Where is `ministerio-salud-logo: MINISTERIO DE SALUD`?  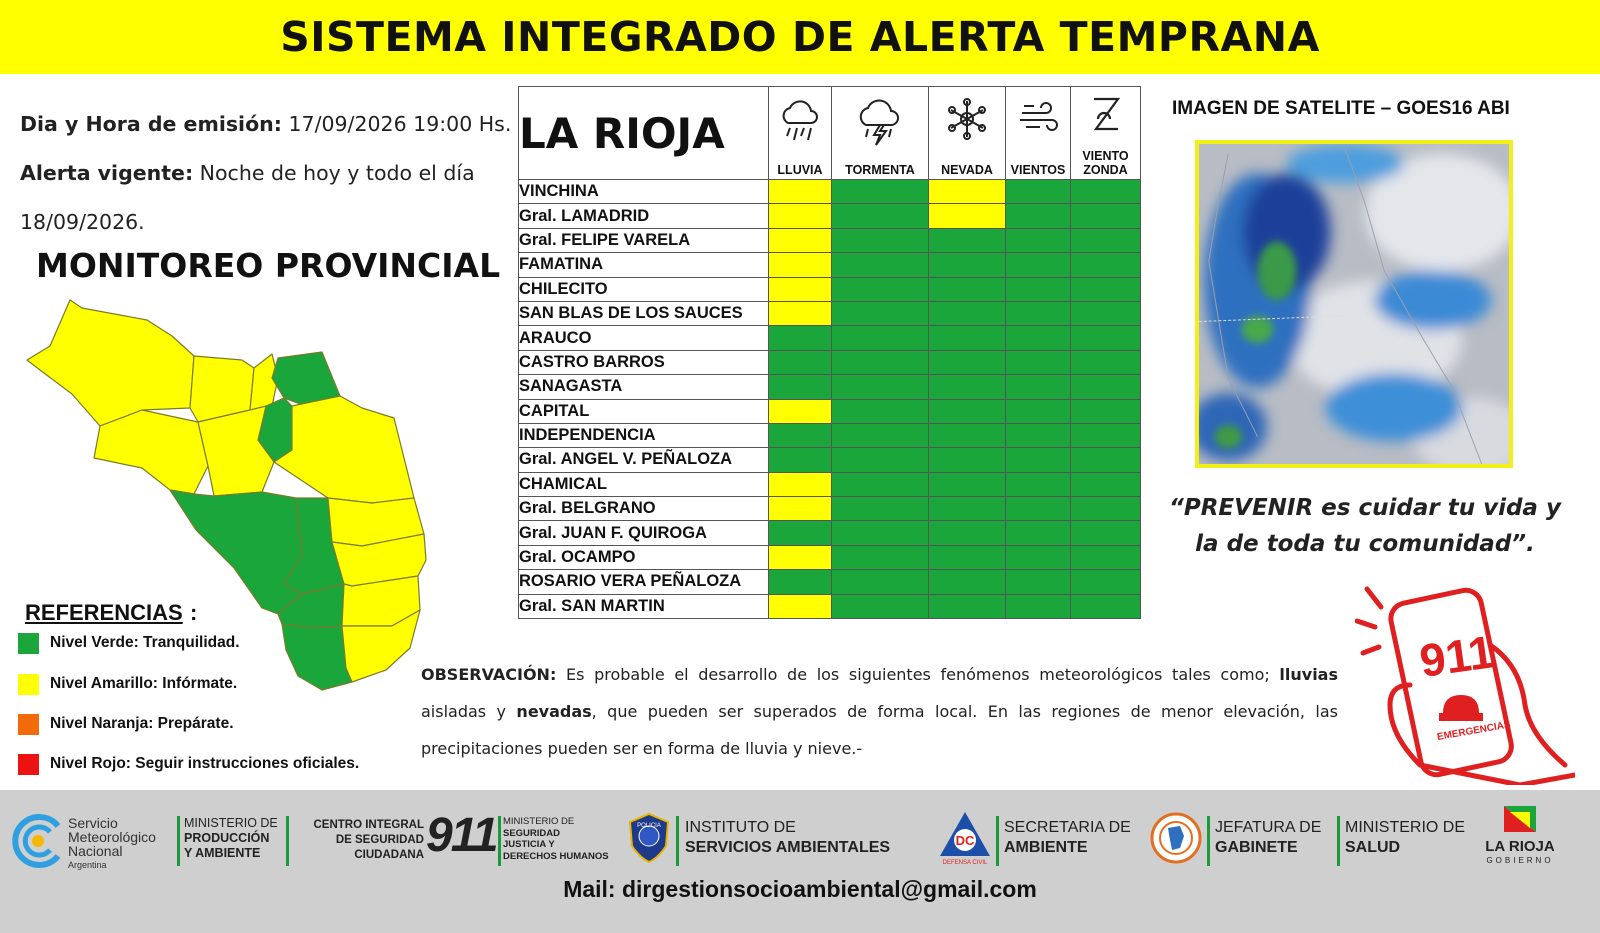 ministerio-salud-logo: MINISTERIO DE SALUD is located at coordinates (1405, 837).